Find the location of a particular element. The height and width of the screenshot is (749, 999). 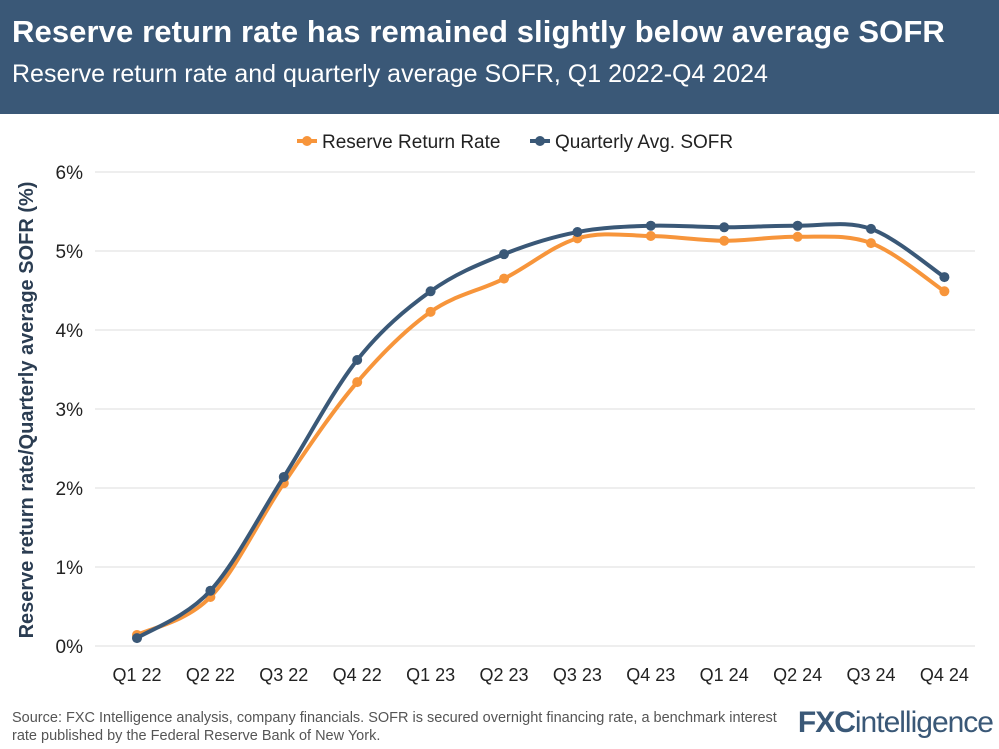

y-tick-label: 3% is located at coordinates (70, 410).